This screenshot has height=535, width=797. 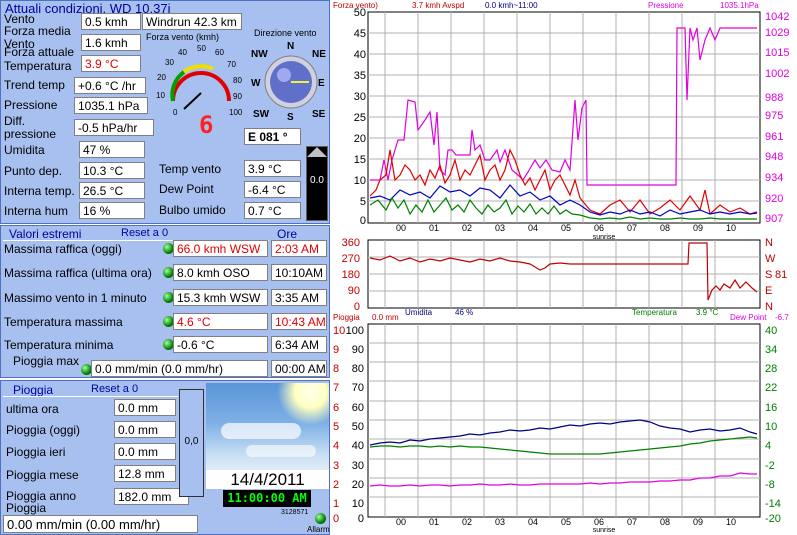 What do you see at coordinates (511, 5) in the screenshot?
I see `top-header-mid2: 0.0 kmh~11:00` at bounding box center [511, 5].